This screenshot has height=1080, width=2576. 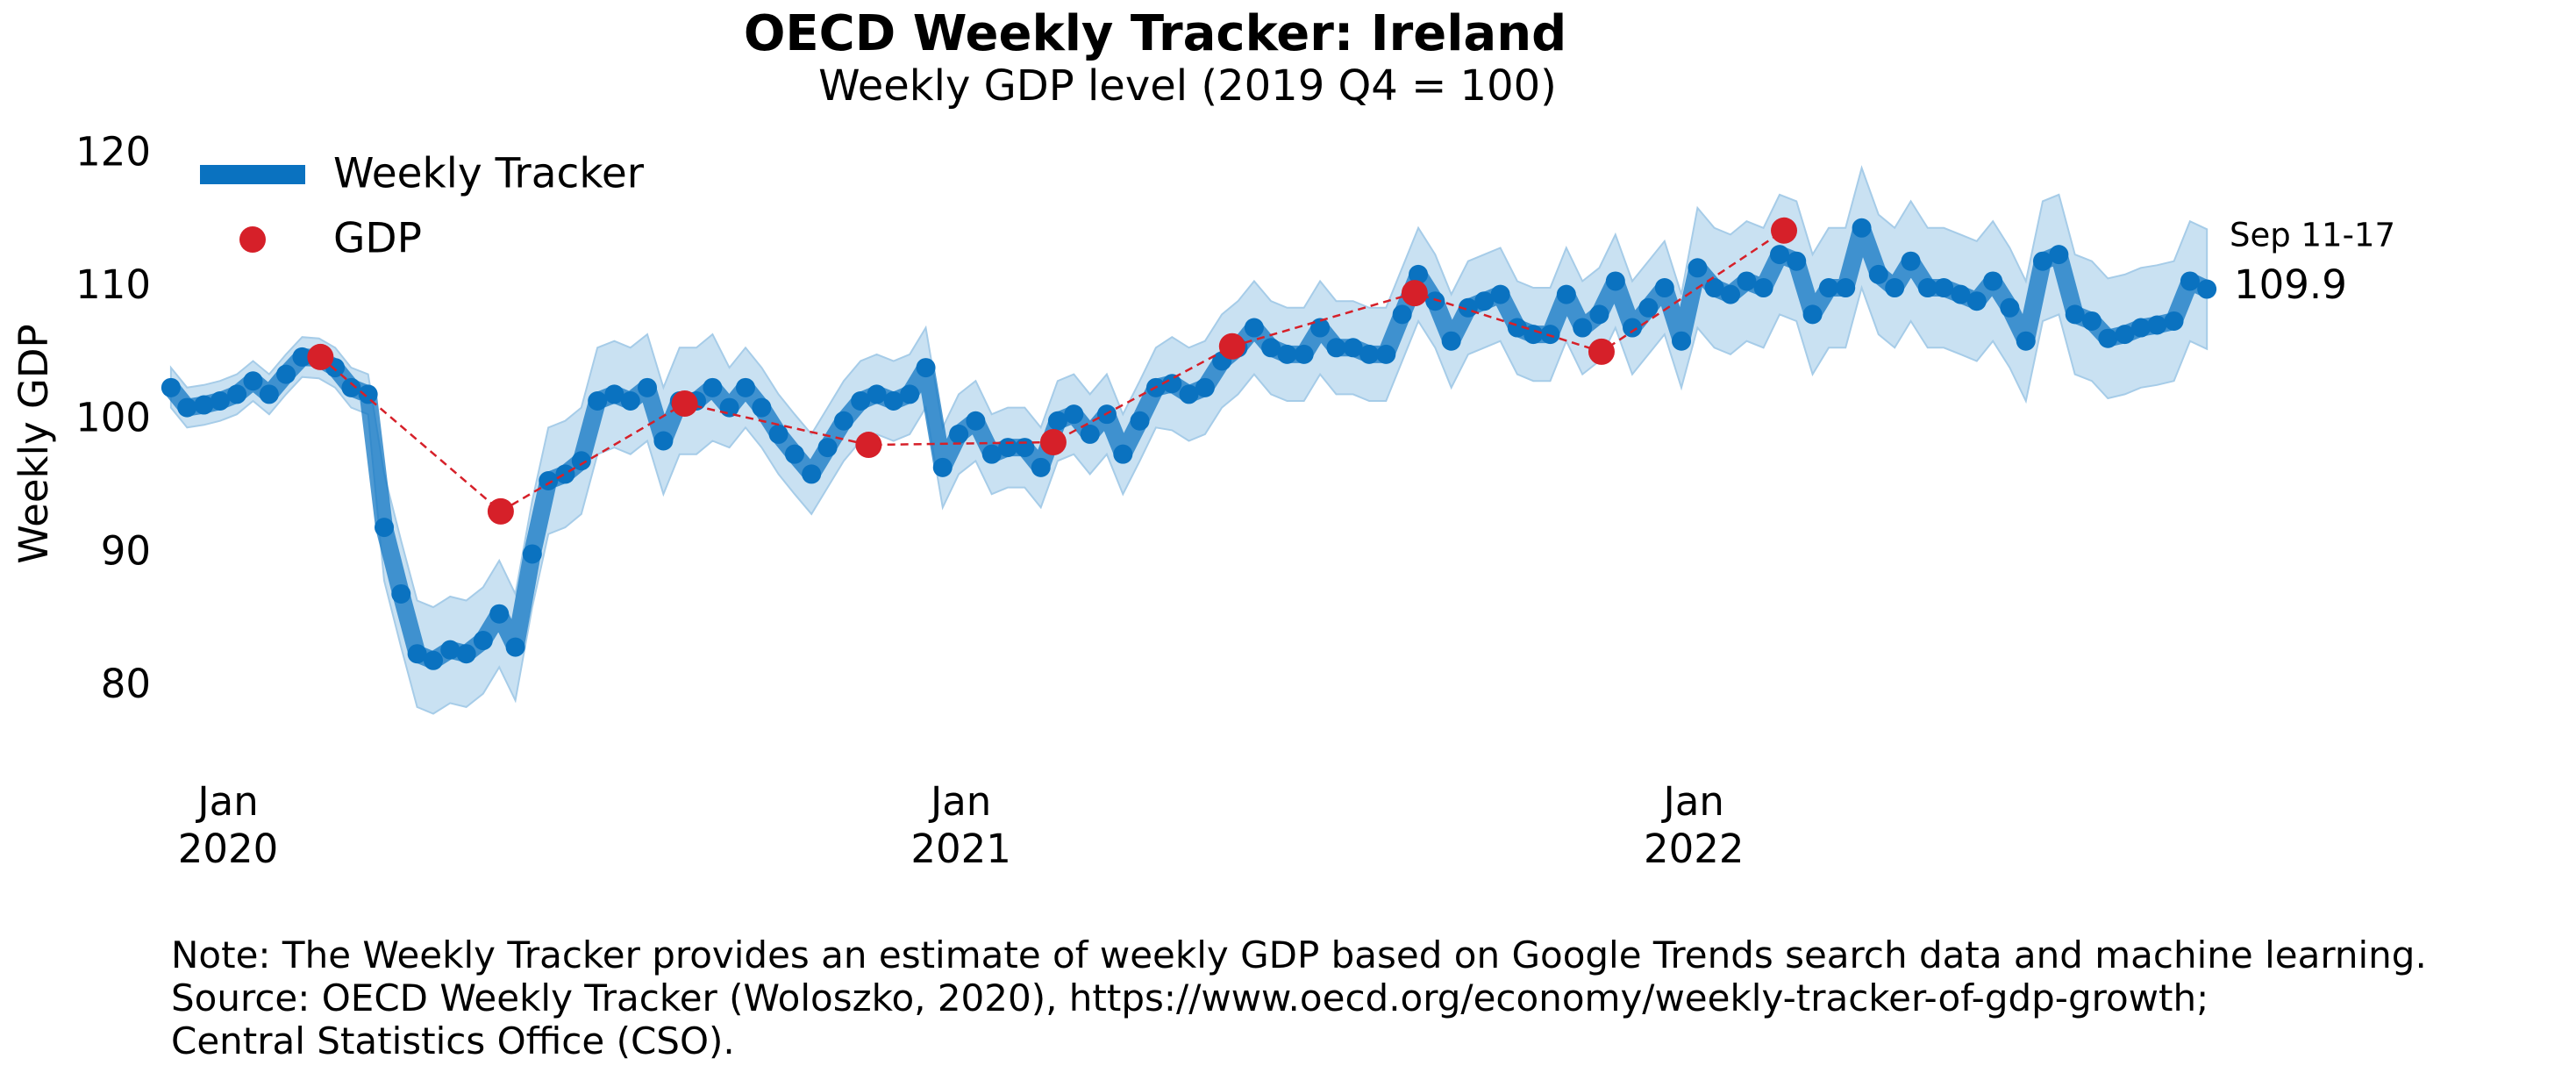 What do you see at coordinates (113, 418) in the screenshot?
I see `y-tick-label: 100` at bounding box center [113, 418].